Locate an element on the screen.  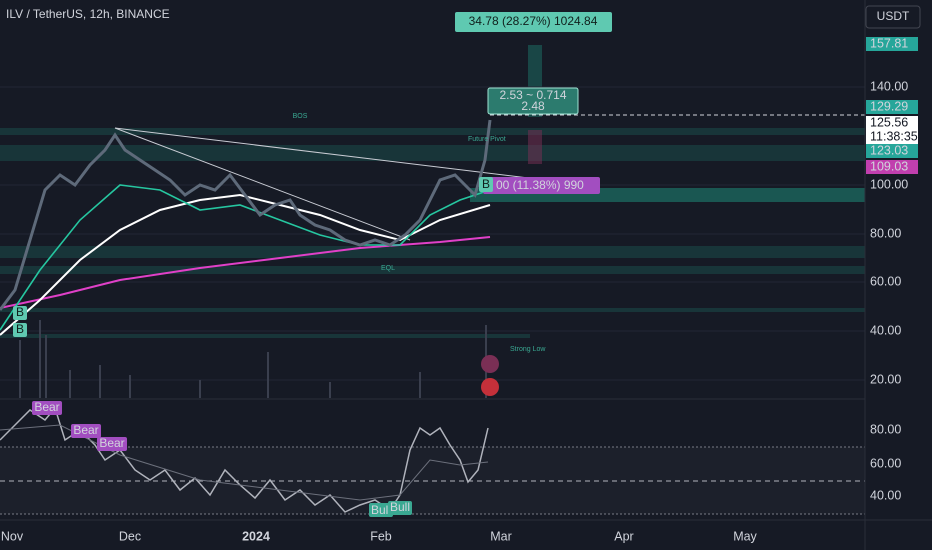
price-axis is located at coordinates (898, 275).